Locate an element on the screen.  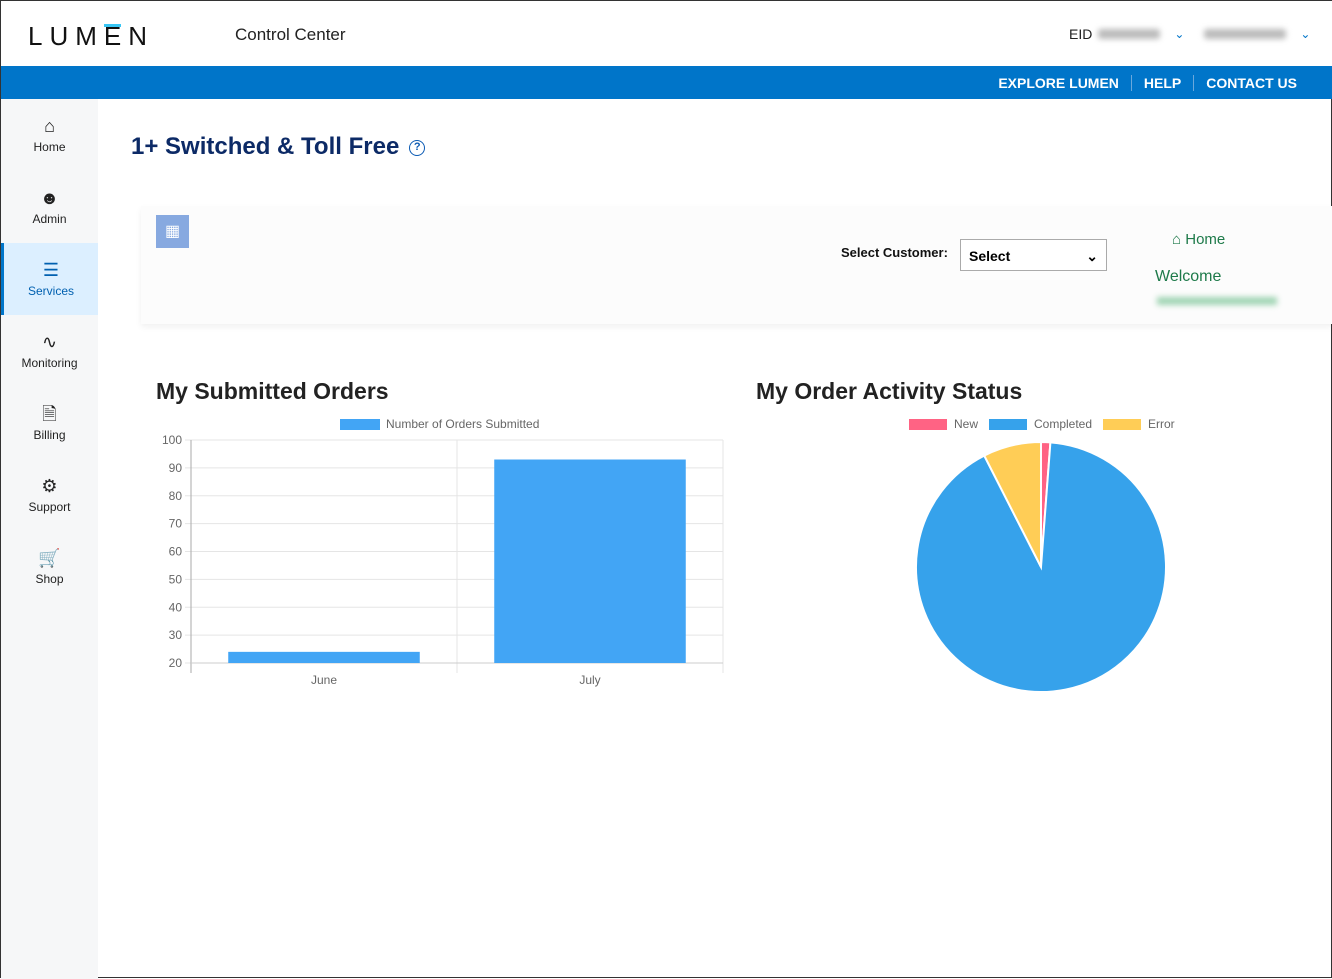
sidebar-item-monitoring: ∿ Monitoring is located at coordinates (49, 351).